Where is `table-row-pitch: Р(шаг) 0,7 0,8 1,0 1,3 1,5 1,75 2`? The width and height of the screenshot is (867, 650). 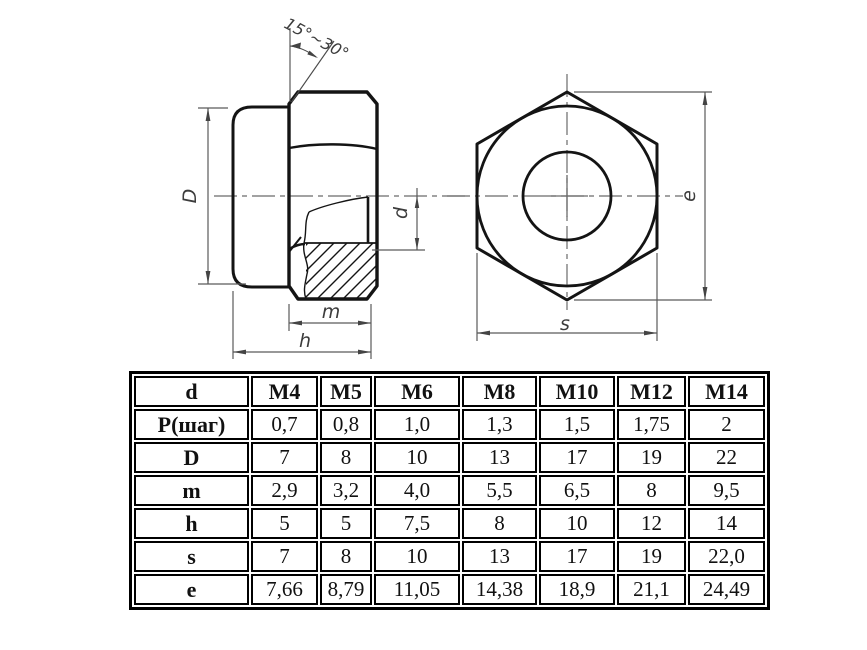 table-row-pitch: Р(шаг) 0,7 0,8 1,0 1,3 1,5 1,75 2 is located at coordinates (449, 424).